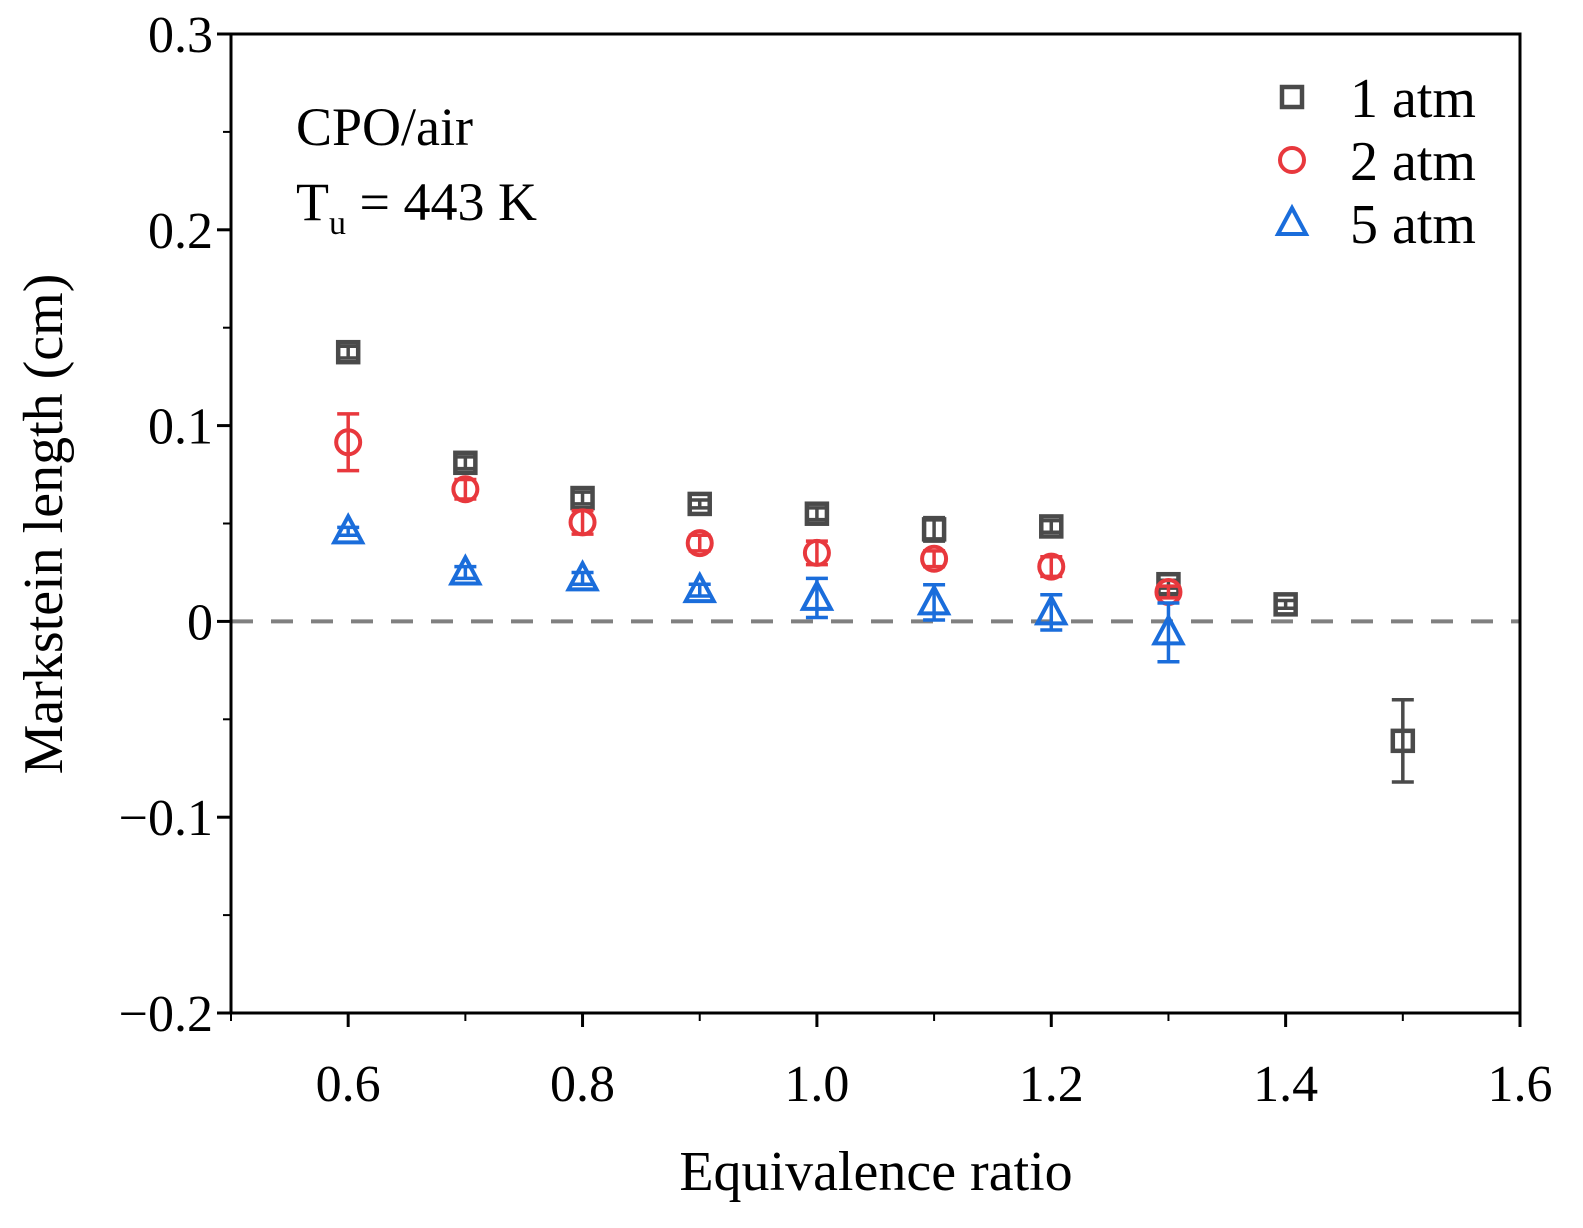 Image resolution: width=1583 pixels, height=1228 pixels. I want to click on annotation-sub: u, so click(337, 223).